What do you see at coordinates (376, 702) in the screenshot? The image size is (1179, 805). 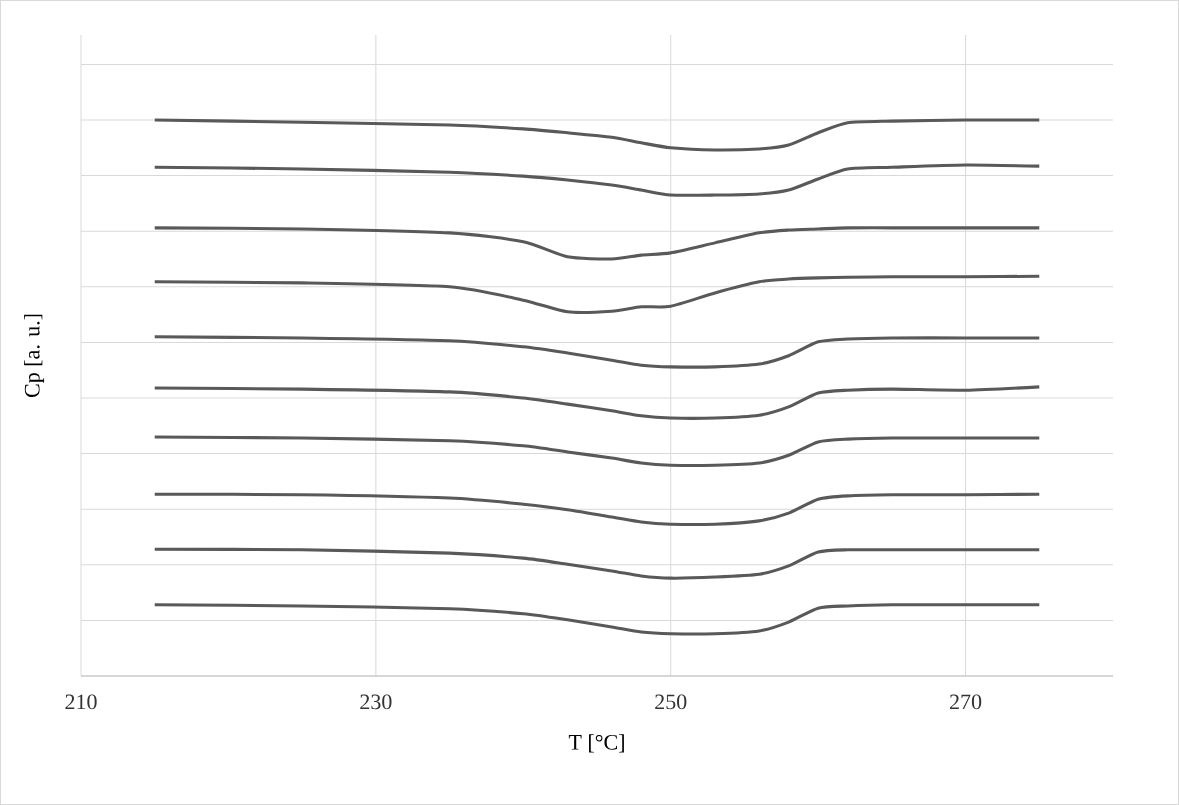 I see `x-tick-label: 230` at bounding box center [376, 702].